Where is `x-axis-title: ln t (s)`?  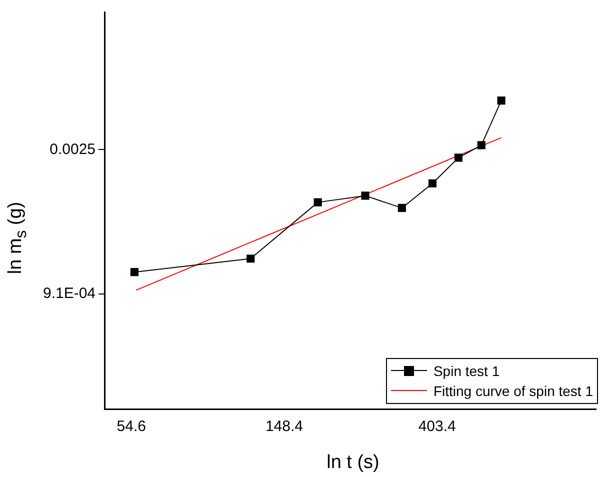 x-axis-title: ln t (s) is located at coordinates (353, 463).